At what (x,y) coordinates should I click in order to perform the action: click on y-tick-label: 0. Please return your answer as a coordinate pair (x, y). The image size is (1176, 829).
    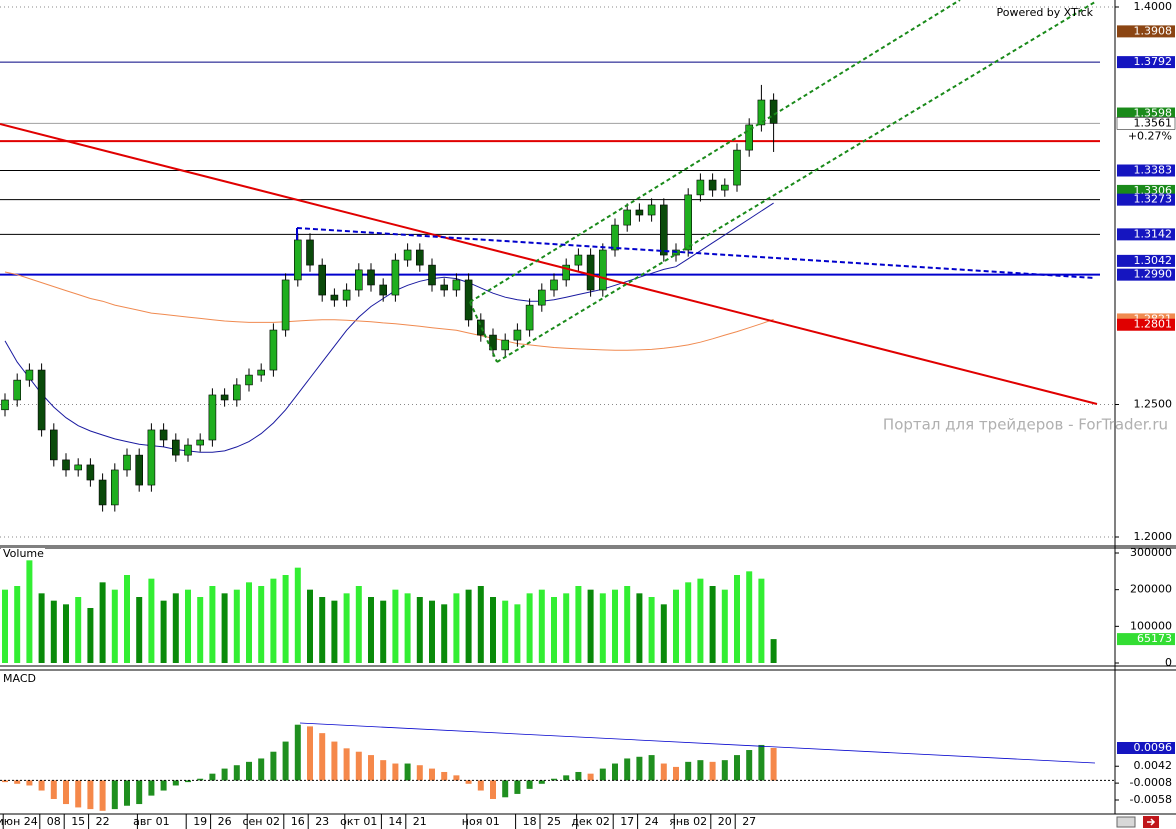
    Looking at the image, I should click on (1168, 662).